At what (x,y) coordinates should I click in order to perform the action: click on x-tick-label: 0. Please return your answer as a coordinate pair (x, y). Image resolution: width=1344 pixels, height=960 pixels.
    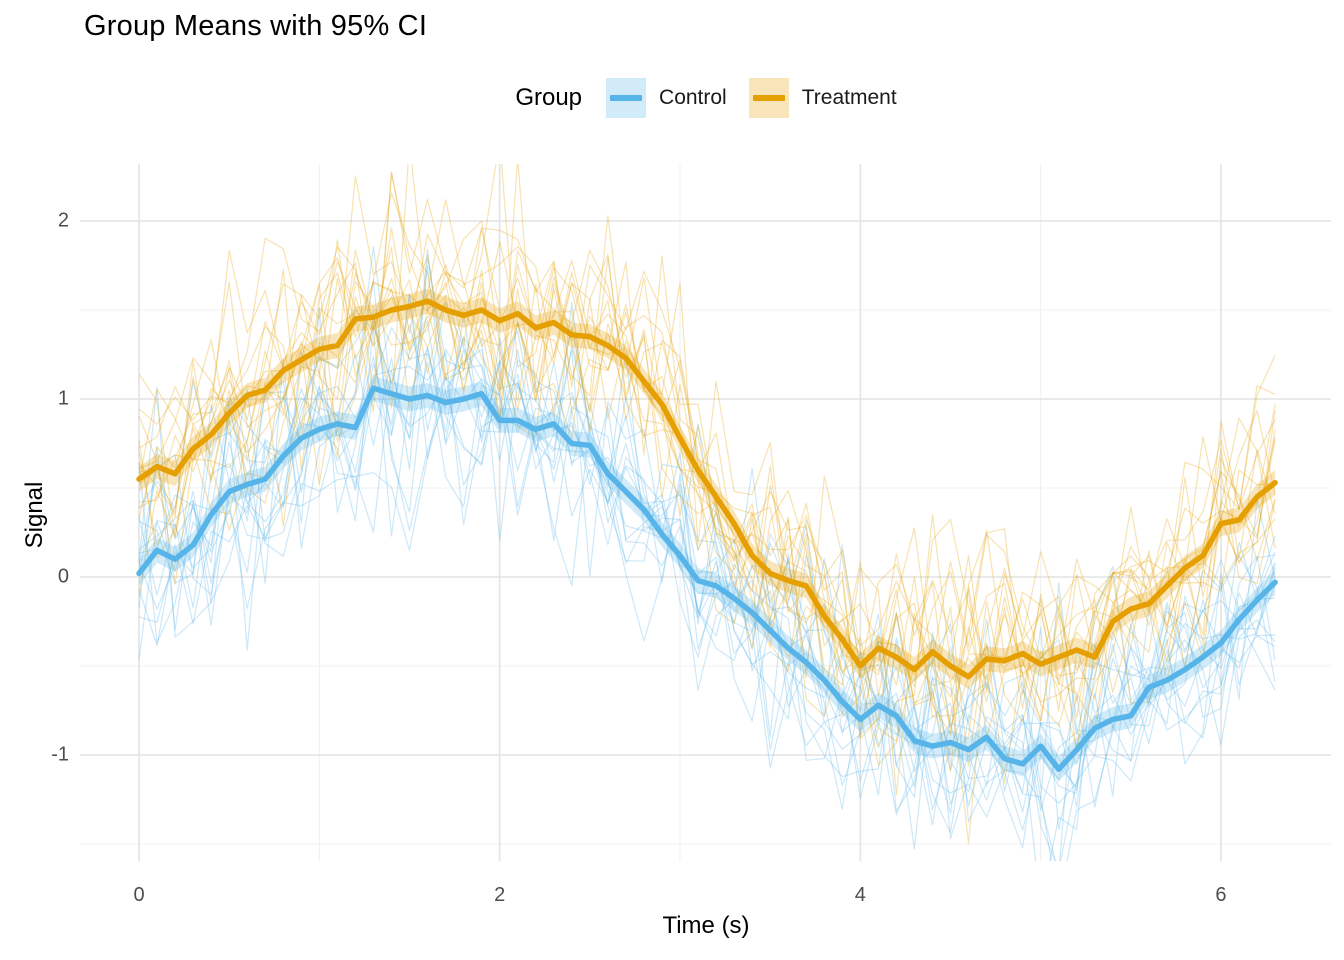
    Looking at the image, I should click on (139, 895).